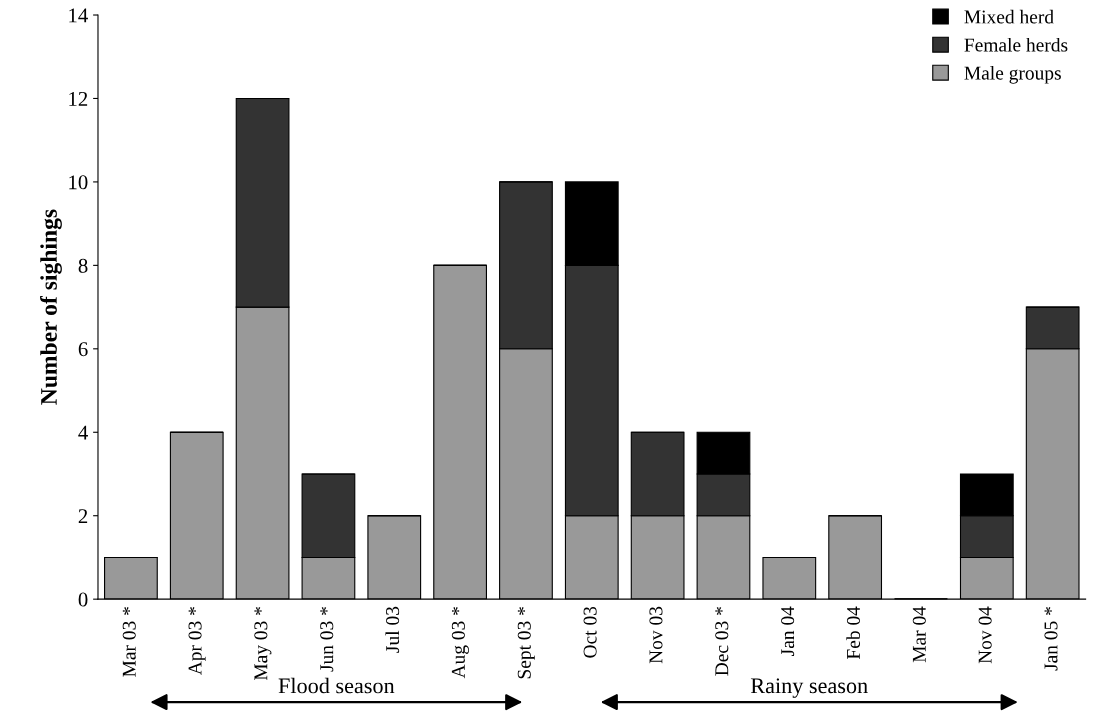 The height and width of the screenshot is (715, 1101). Describe the element at coordinates (1009, 16) in the screenshot. I see `legend-label: Mixed herd` at that location.